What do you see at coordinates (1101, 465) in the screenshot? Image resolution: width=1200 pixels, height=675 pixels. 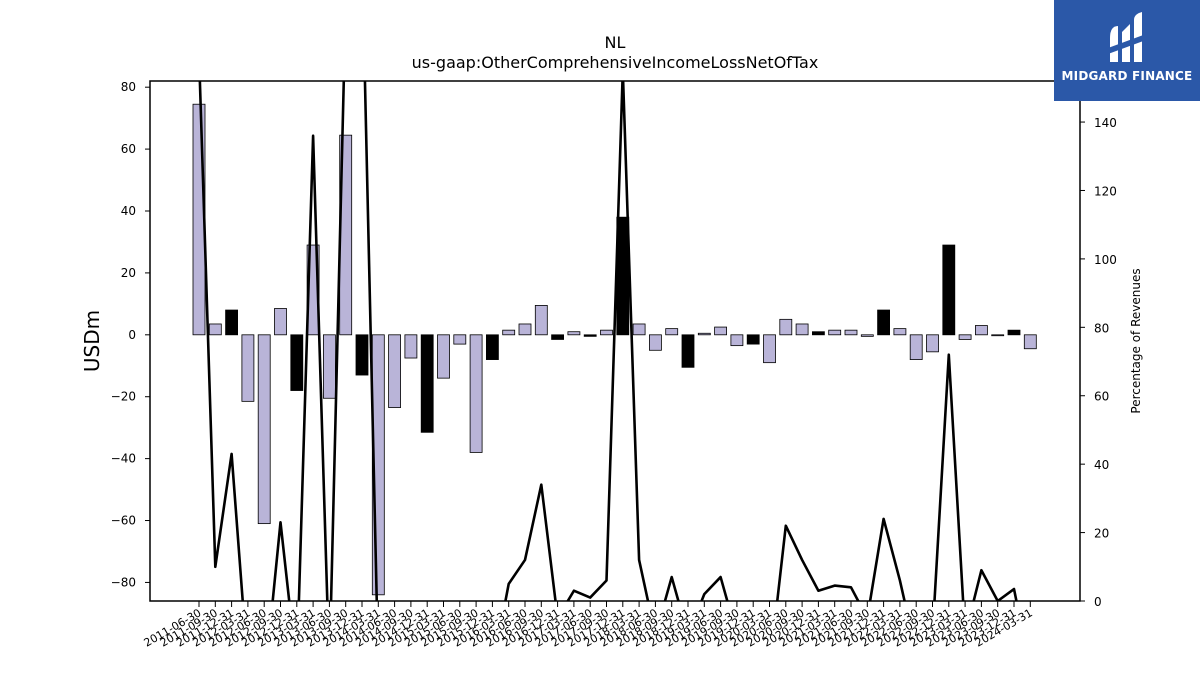 I see `y2-tick-label: 40` at bounding box center [1101, 465].